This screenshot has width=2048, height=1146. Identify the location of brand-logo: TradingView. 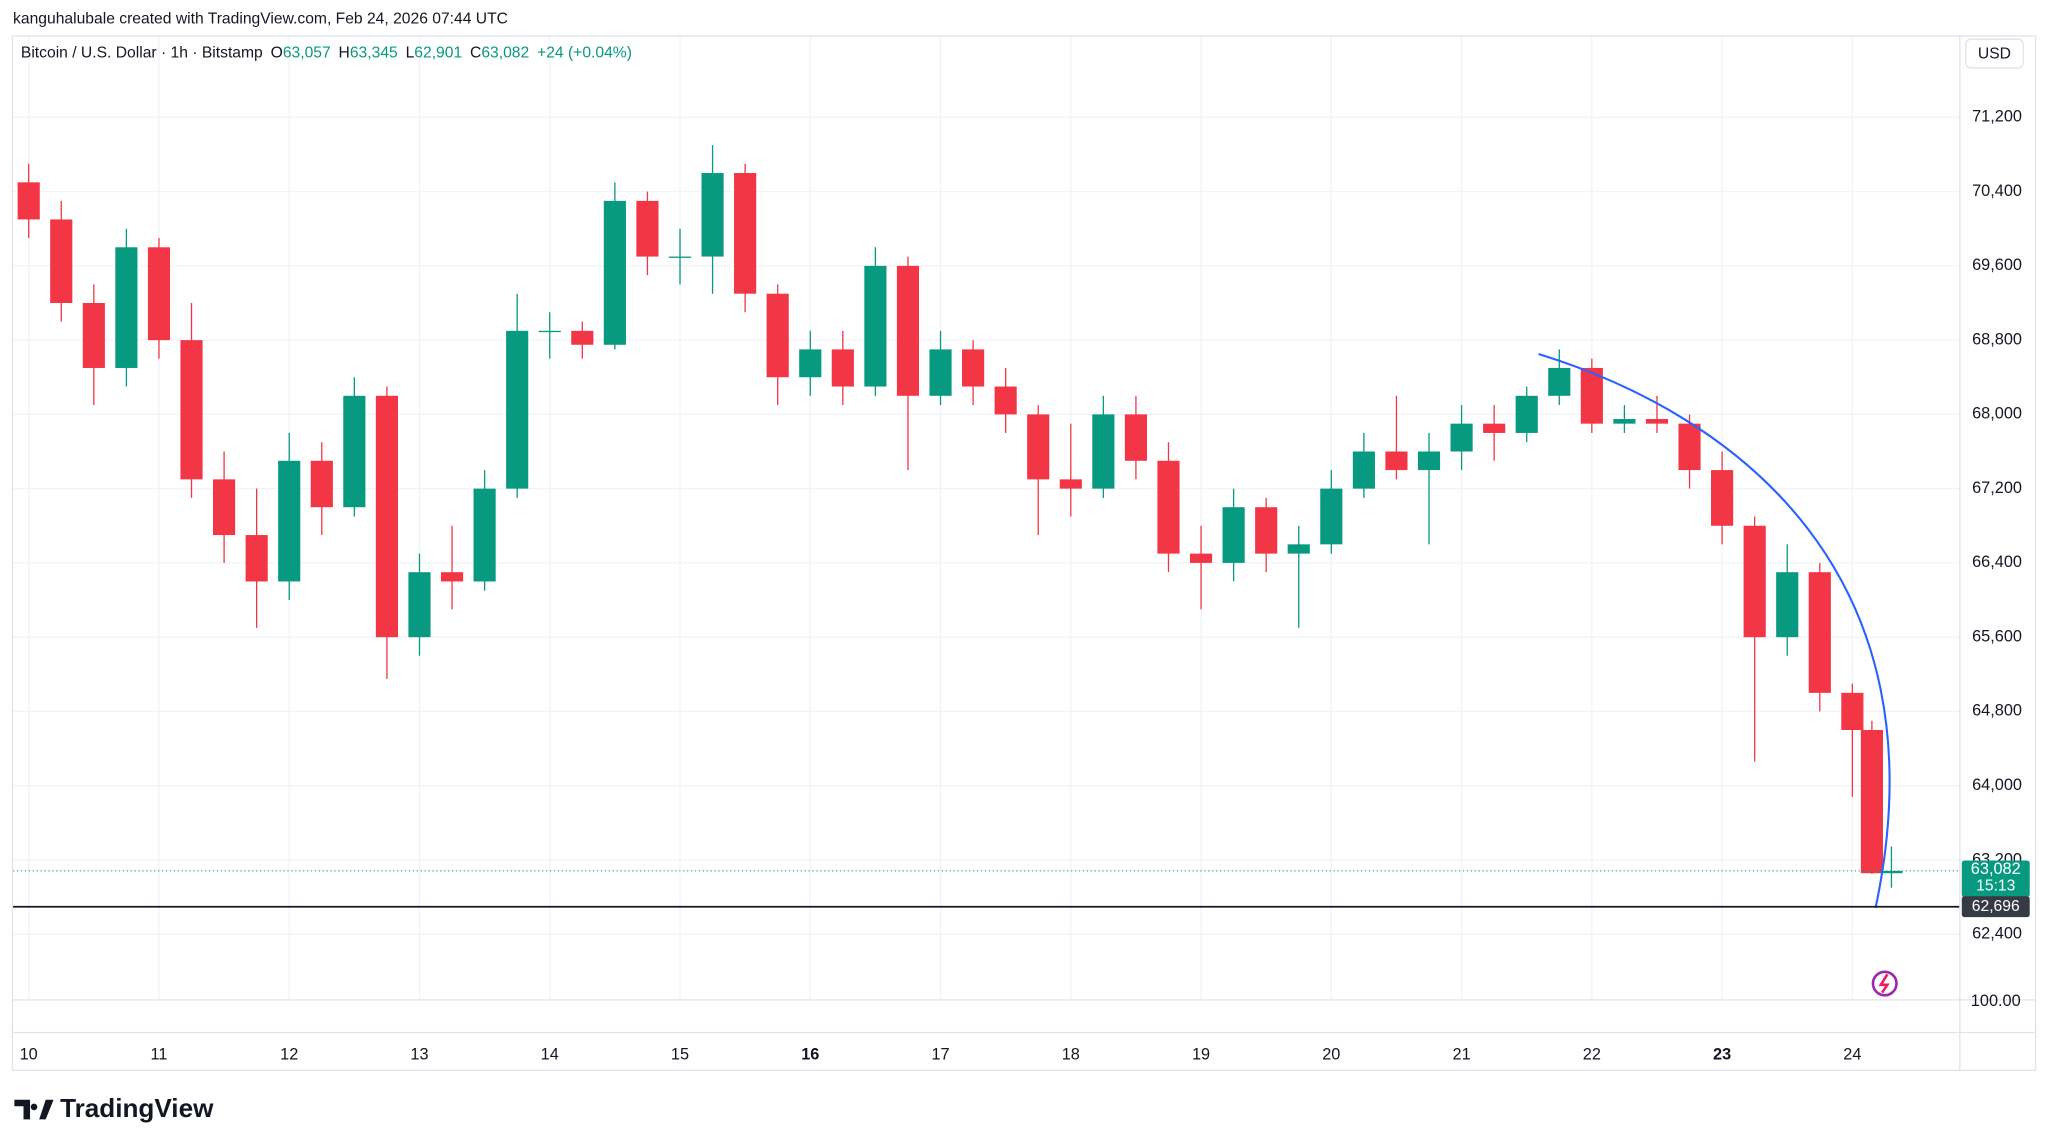
(114, 1108).